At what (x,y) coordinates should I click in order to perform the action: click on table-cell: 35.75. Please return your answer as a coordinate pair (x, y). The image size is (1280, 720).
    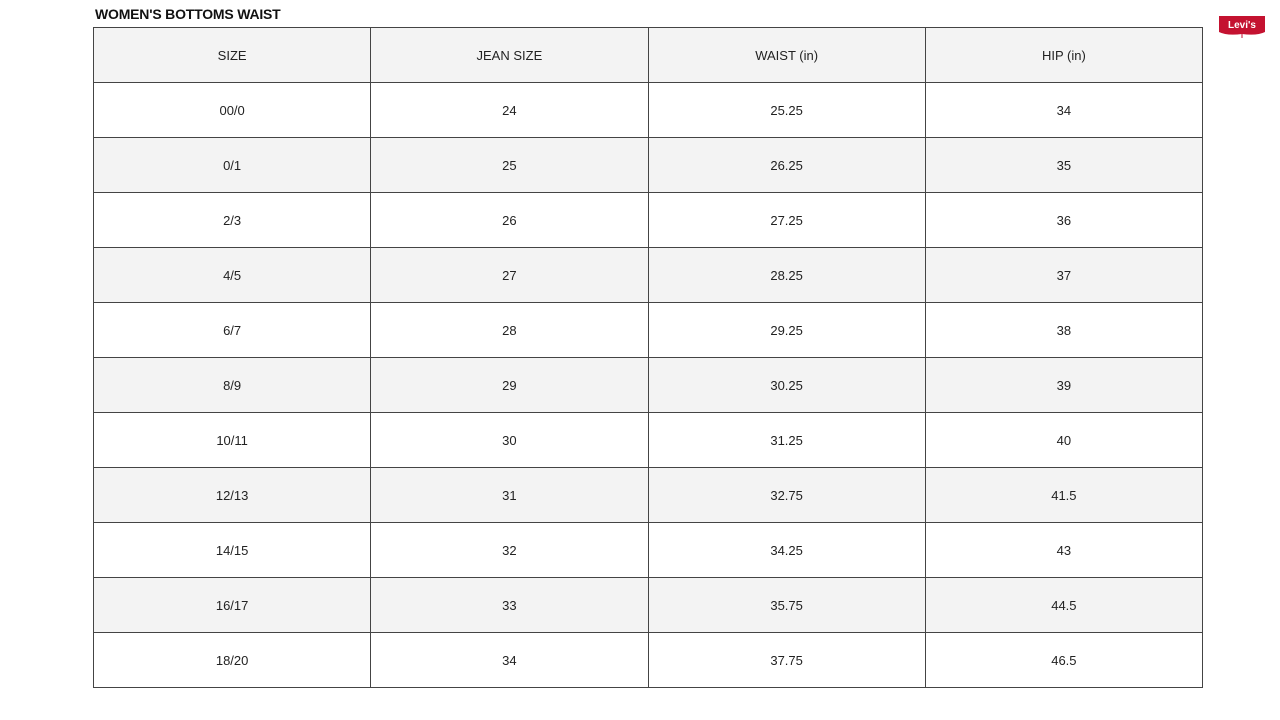
    Looking at the image, I should click on (786, 605).